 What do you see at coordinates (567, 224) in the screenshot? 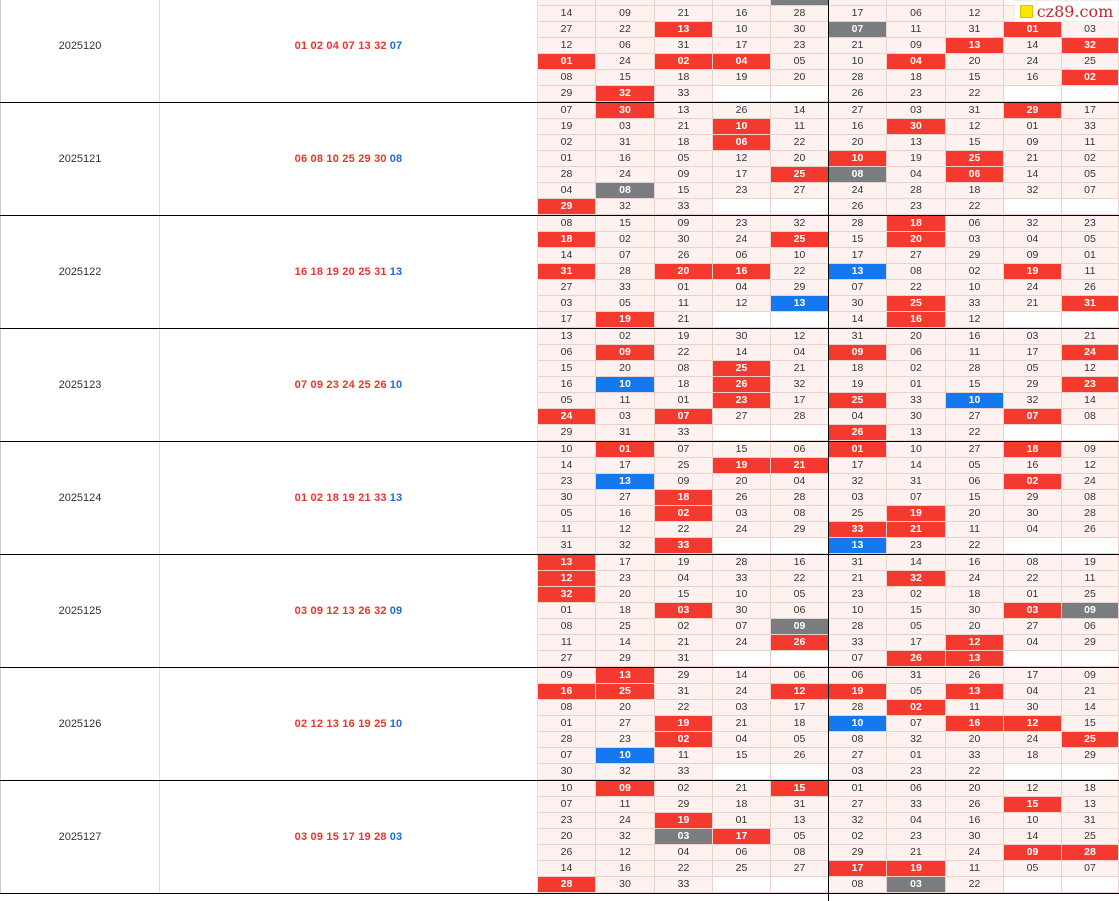
I see `grid-cell: 08` at bounding box center [567, 224].